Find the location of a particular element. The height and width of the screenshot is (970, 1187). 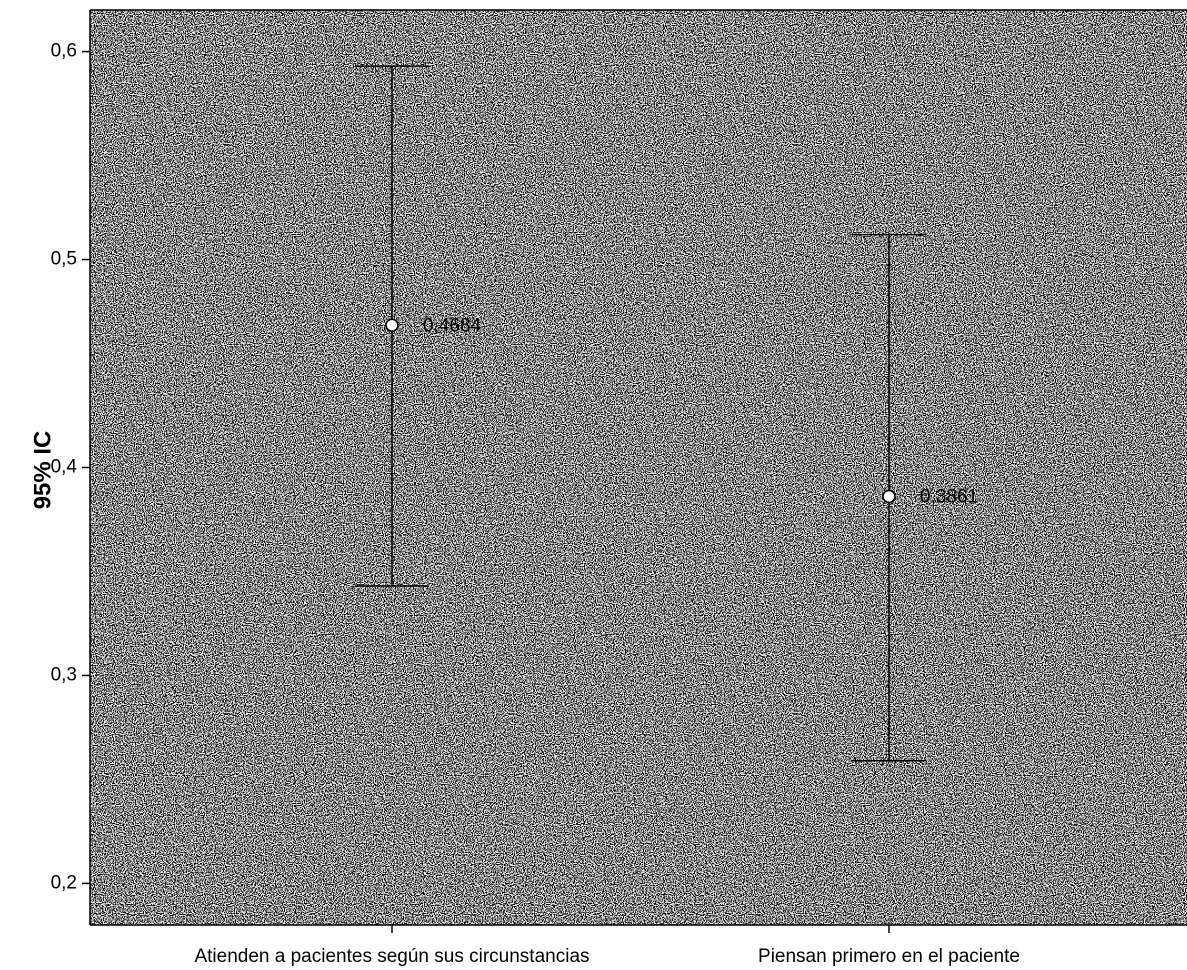

y-tick-label: 0,3 is located at coordinates (64, 674).